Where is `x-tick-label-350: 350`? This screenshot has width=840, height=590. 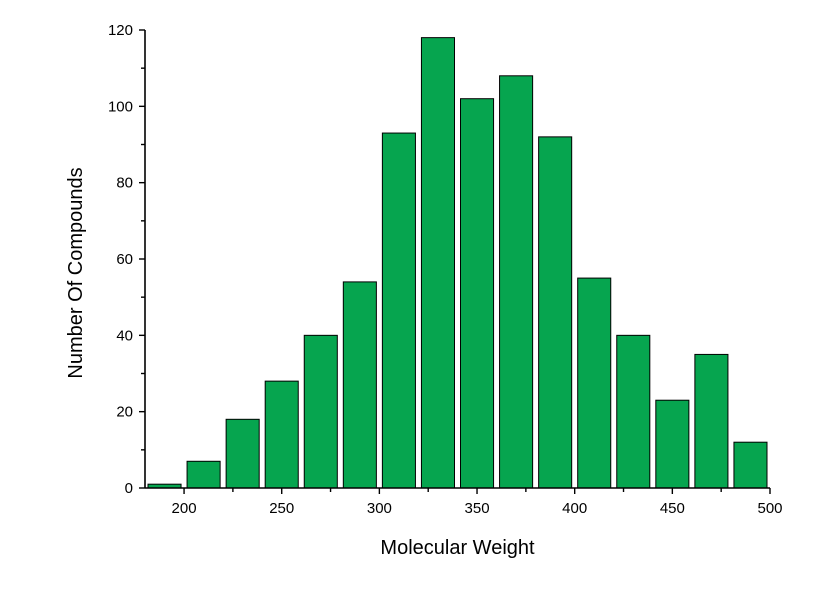
x-tick-label-350: 350 is located at coordinates (477, 508).